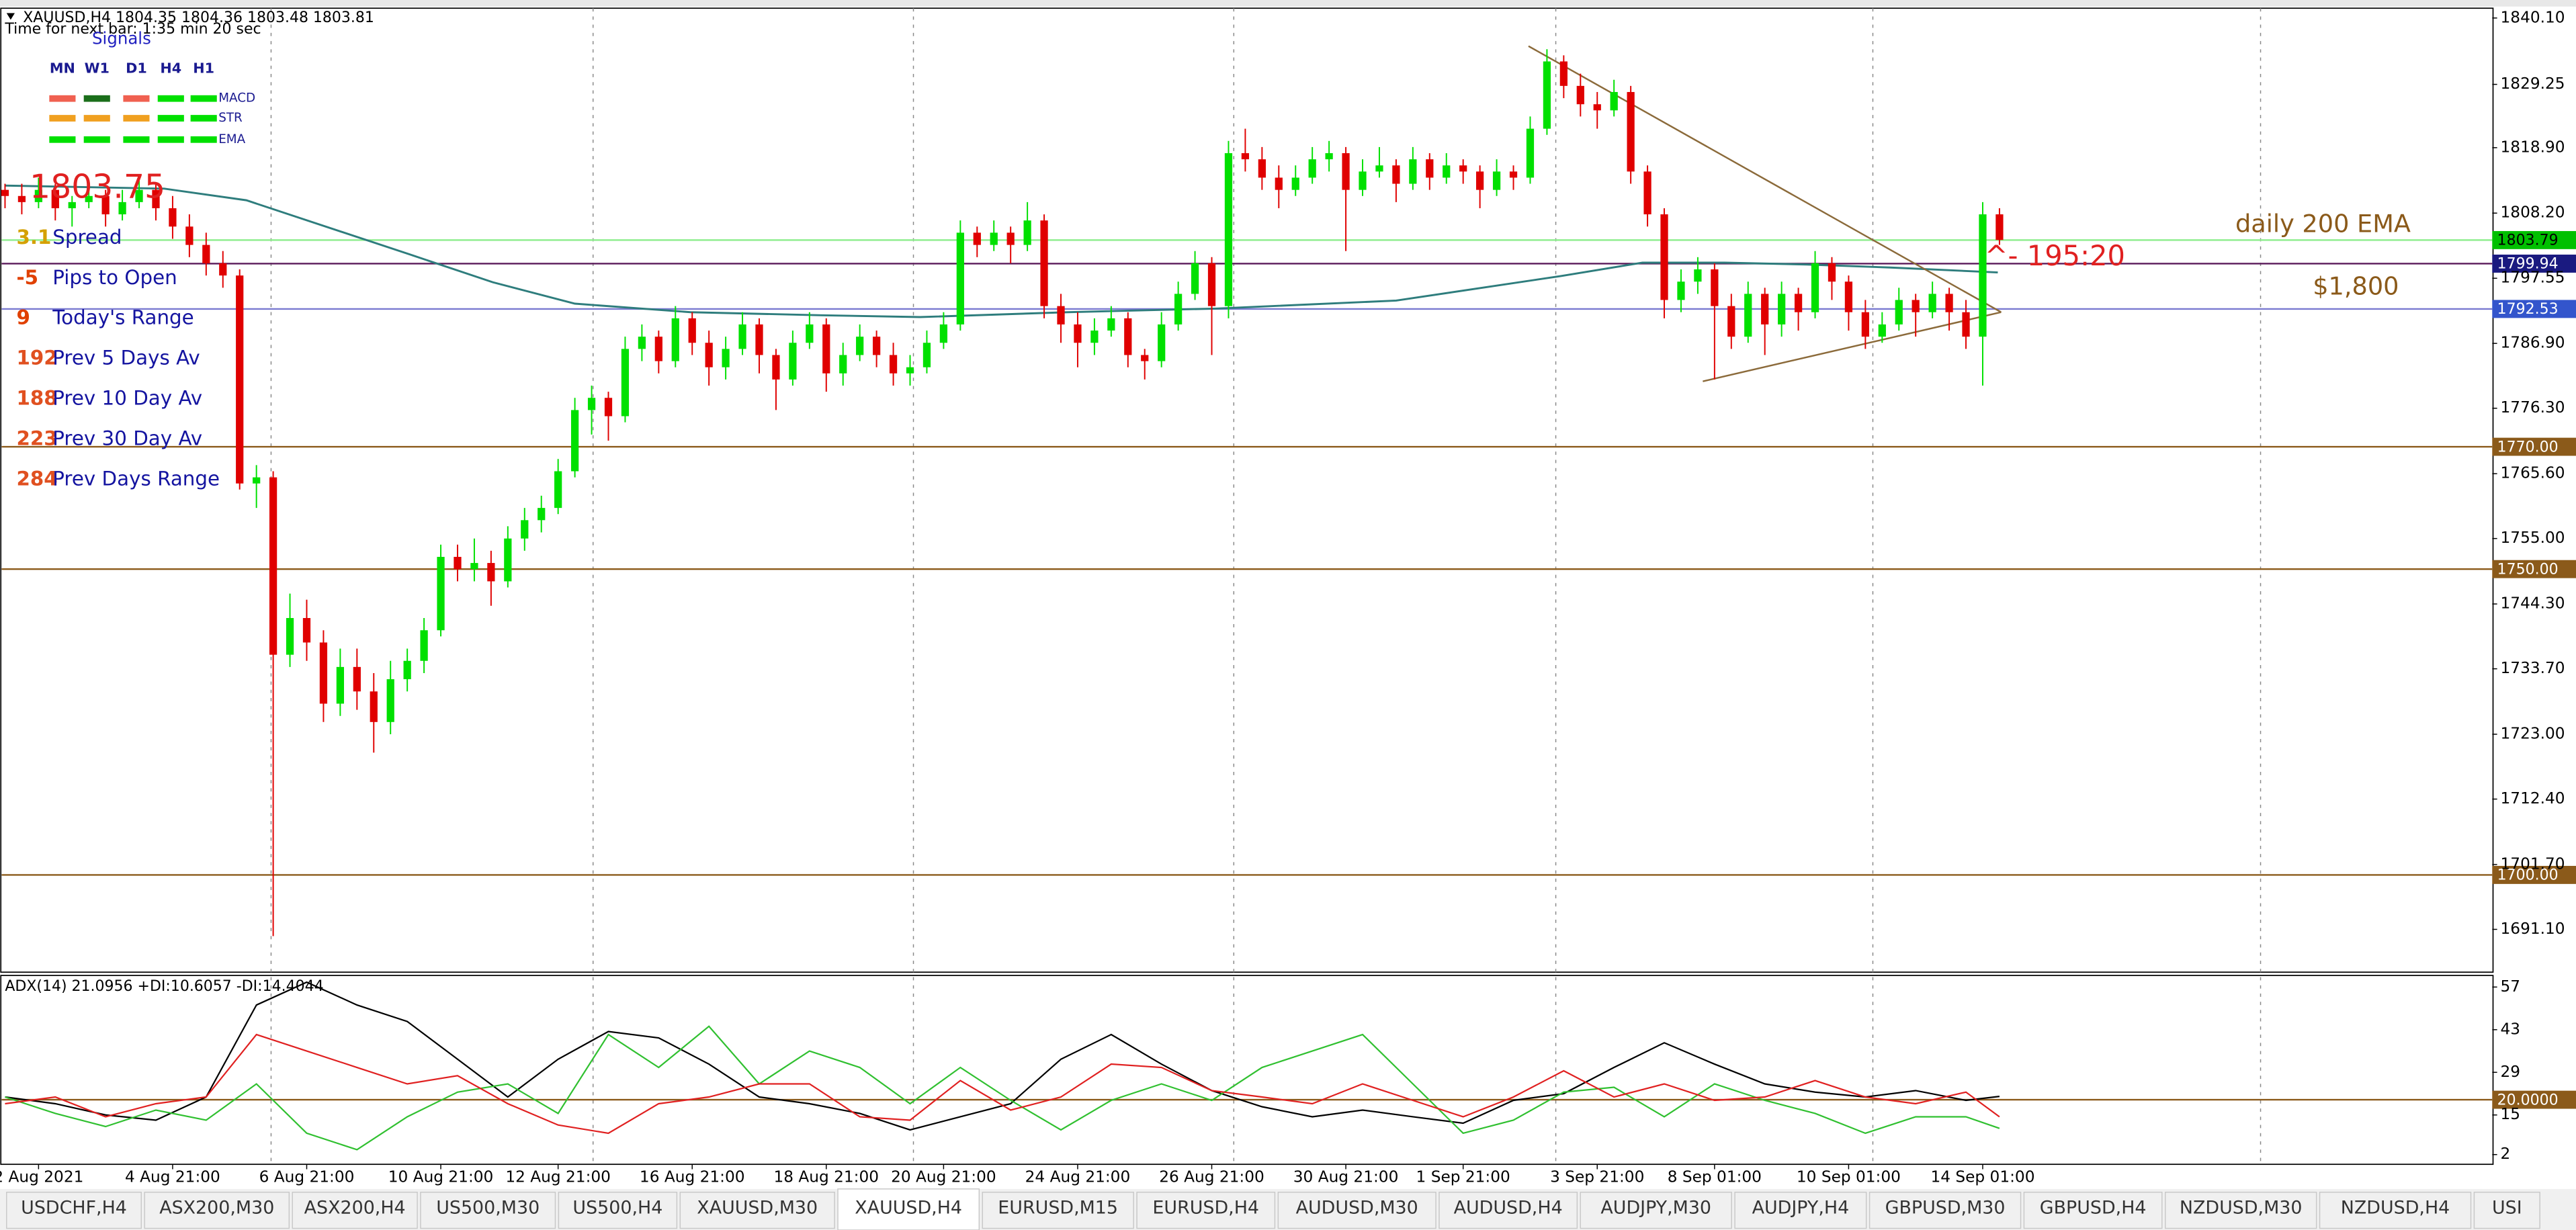 This screenshot has height=1230, width=2576. I want to click on tab: NZDUSD,M30, so click(2240, 1210).